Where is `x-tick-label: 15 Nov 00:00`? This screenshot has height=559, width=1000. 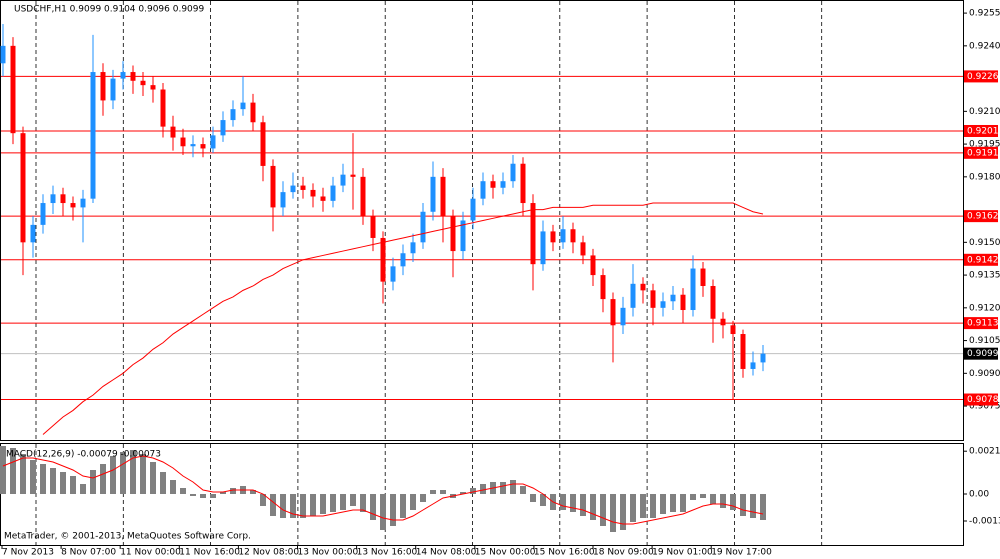
x-tick-label: 15 Nov 00:00 is located at coordinates (505, 553).